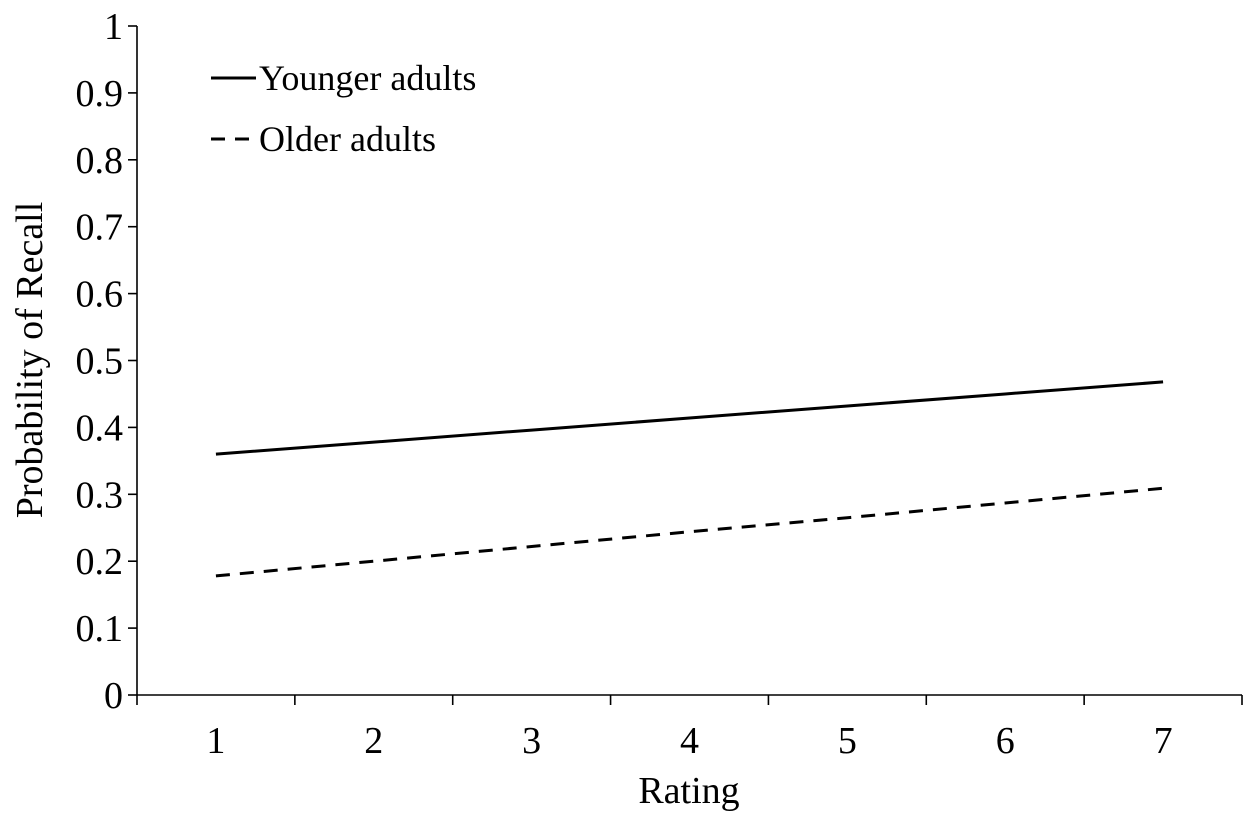  Describe the element at coordinates (1005, 741) in the screenshot. I see `x-tick-label: 6` at that location.